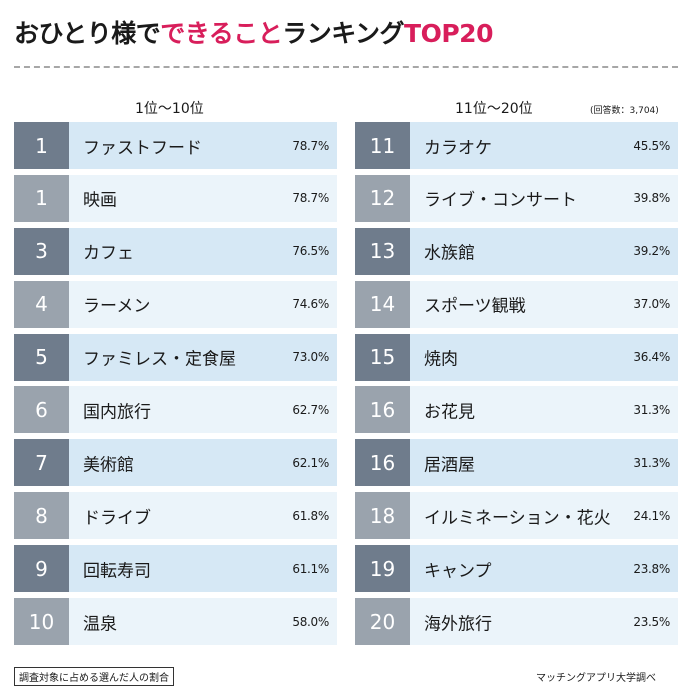 The image size is (690, 696). Describe the element at coordinates (117, 571) in the screenshot. I see `activity-name: 回転寿司` at that location.